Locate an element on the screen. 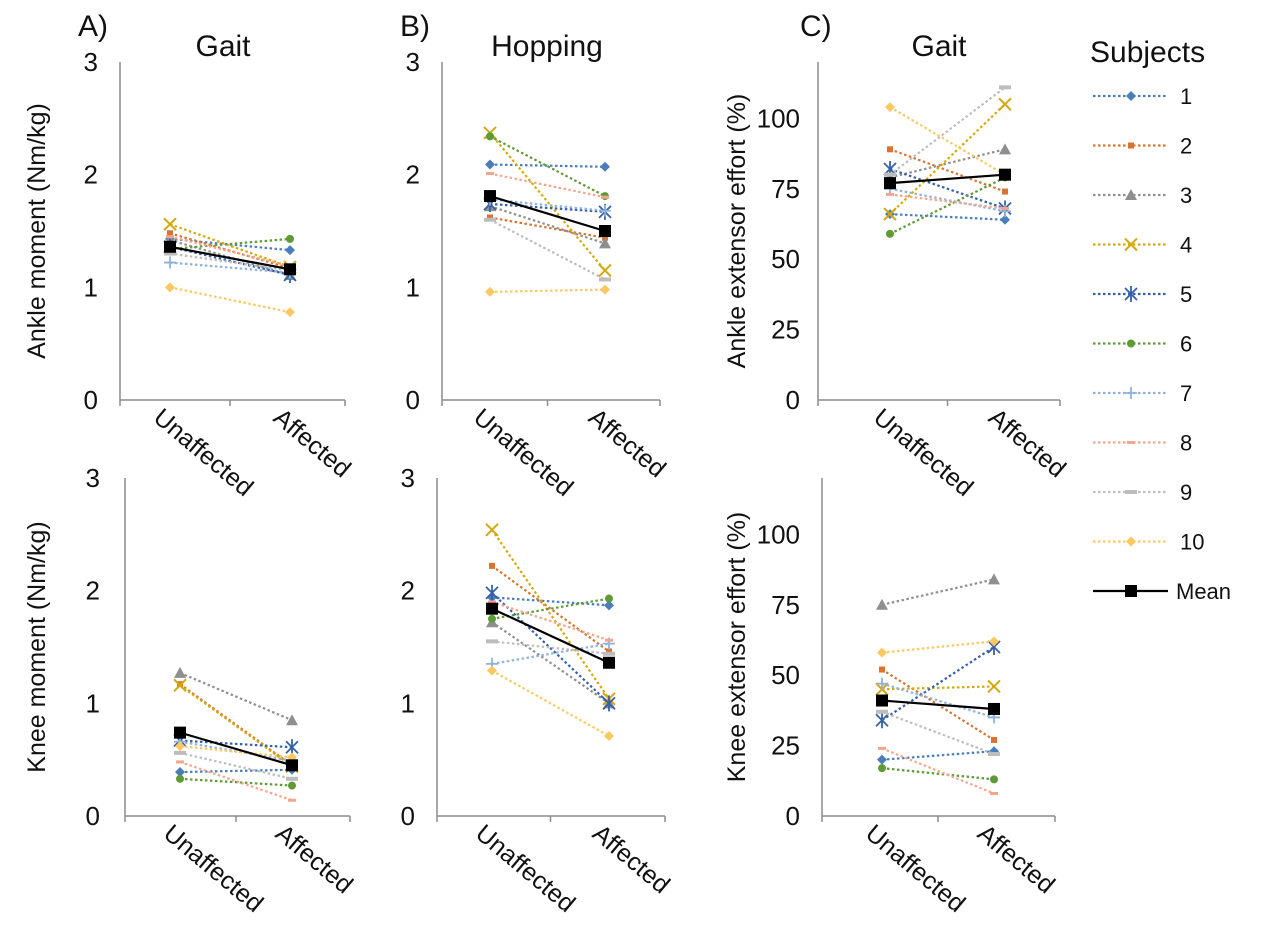  legend-entry-7: 7 is located at coordinates (1142, 393).